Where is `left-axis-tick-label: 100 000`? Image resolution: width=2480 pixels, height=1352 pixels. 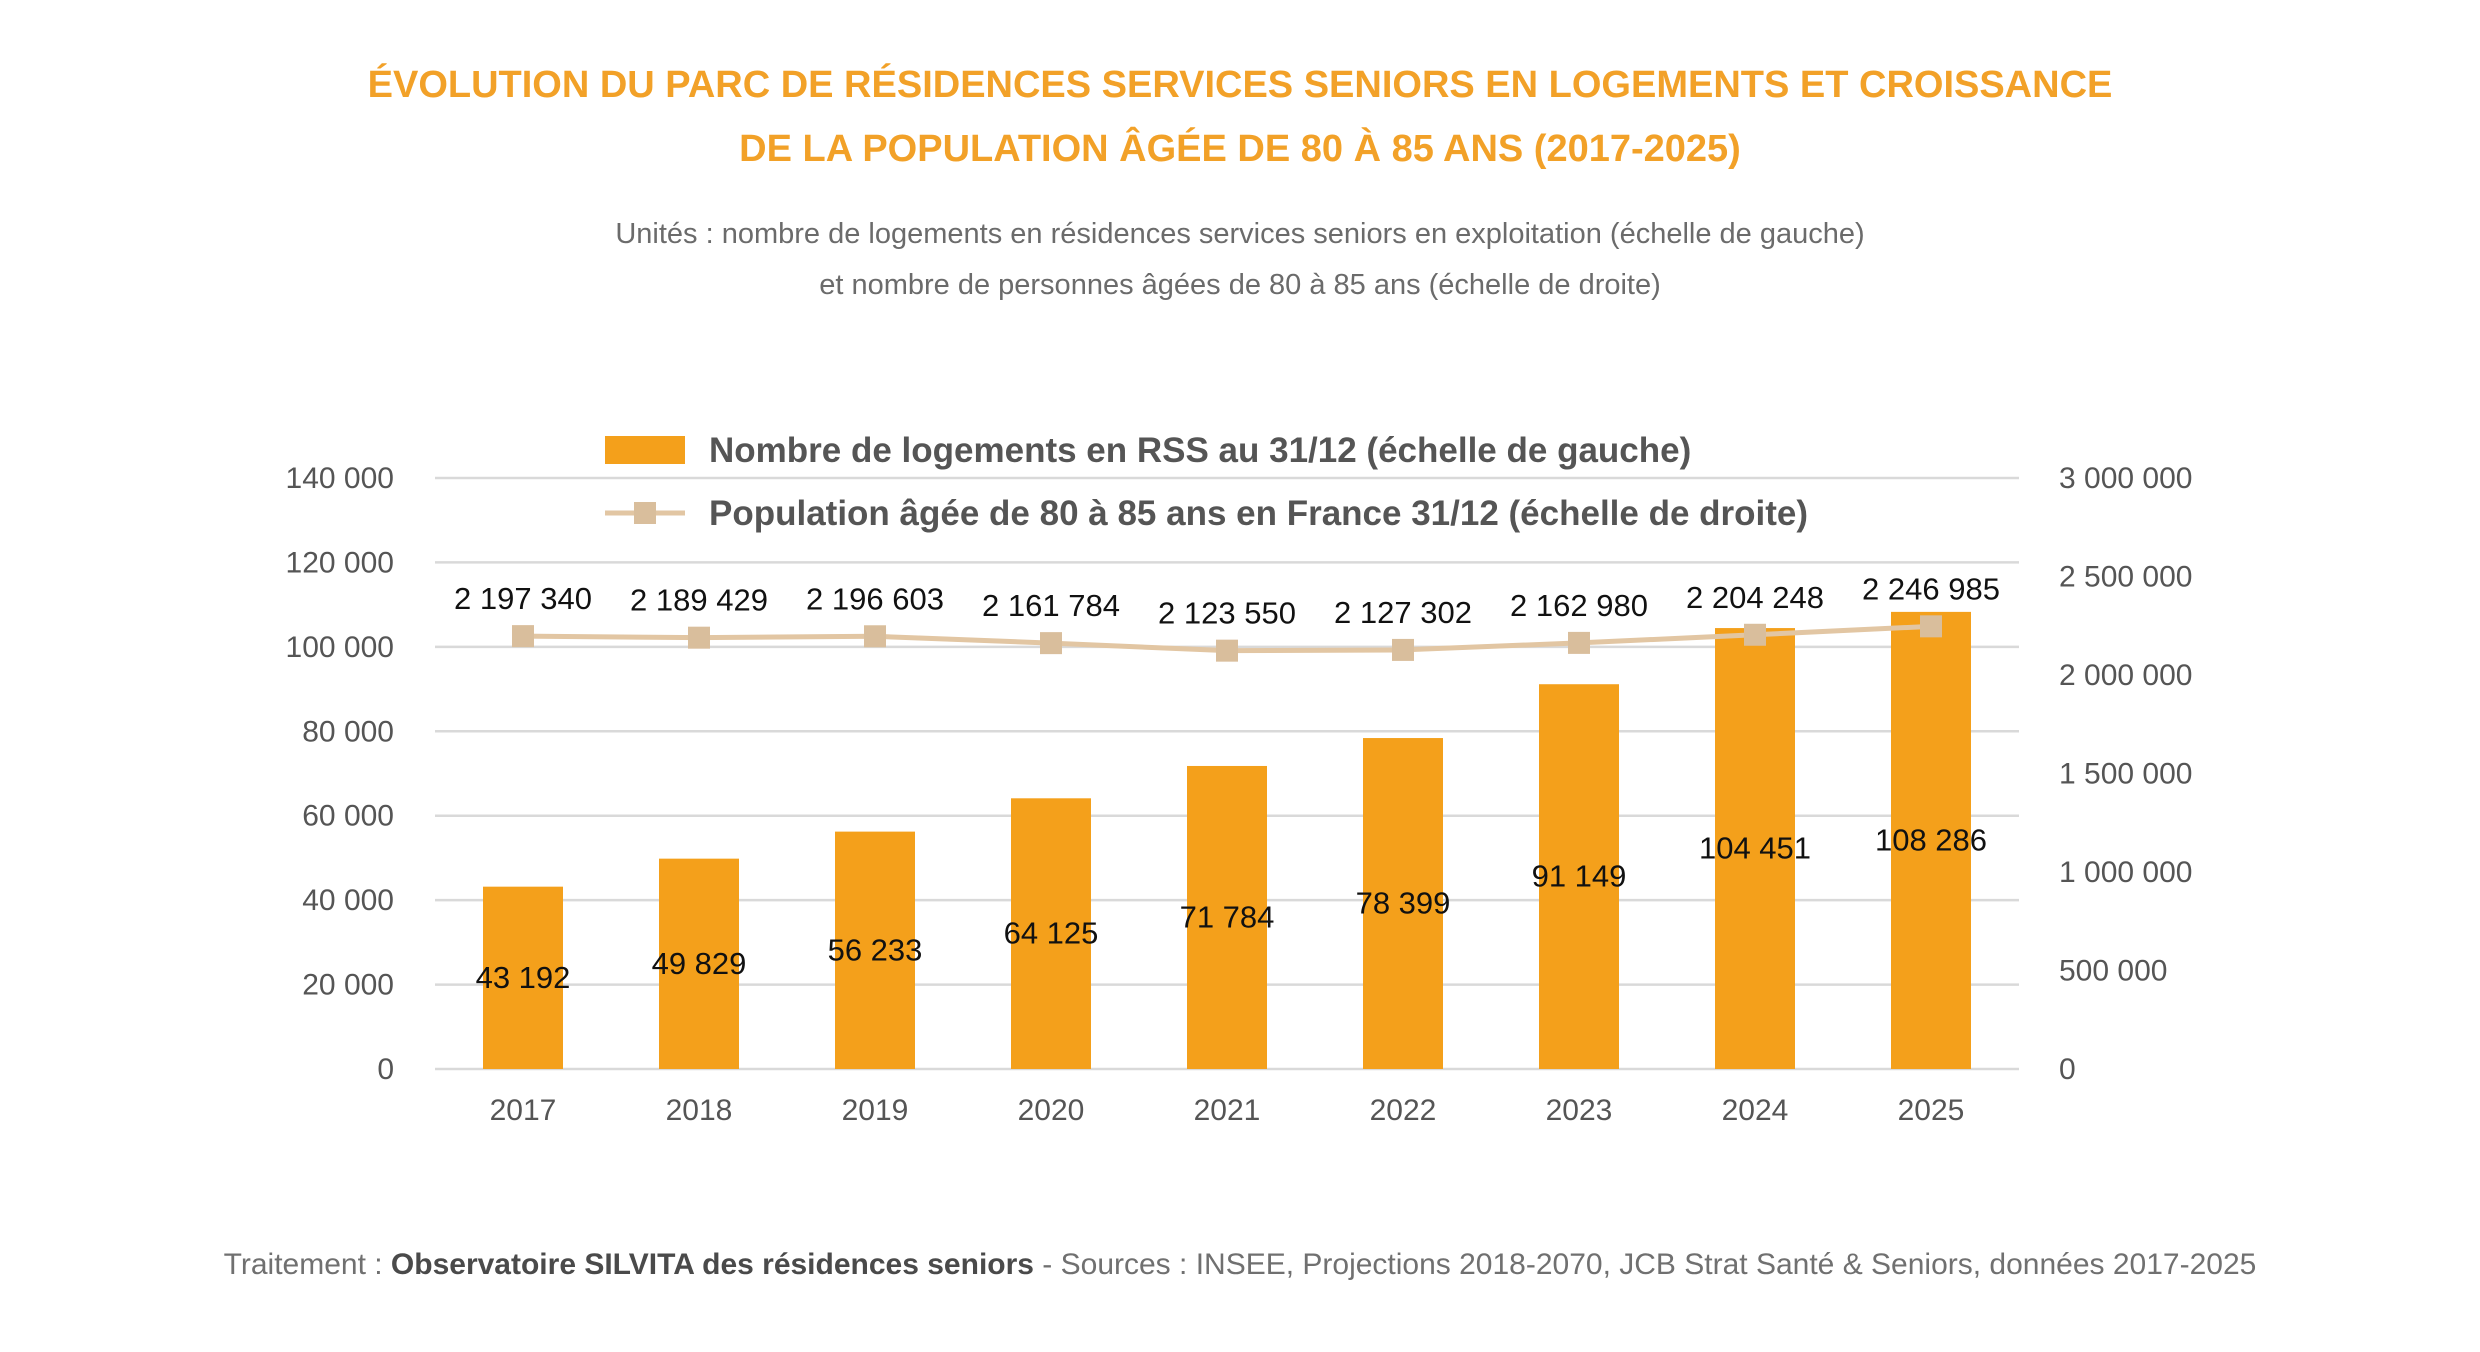
left-axis-tick-label: 100 000 is located at coordinates (340, 647).